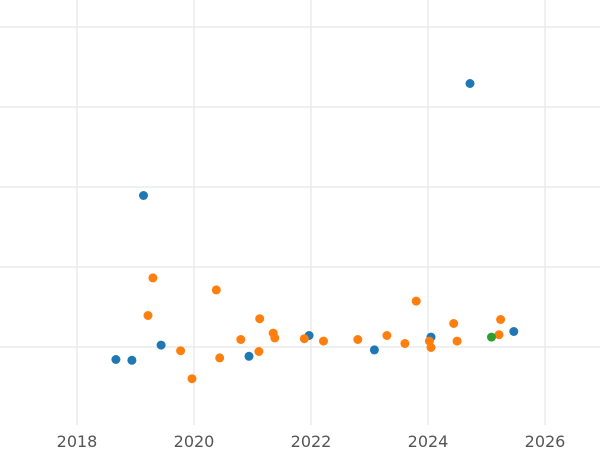  I want to click on x-tick-label: 2026, so click(545, 441).